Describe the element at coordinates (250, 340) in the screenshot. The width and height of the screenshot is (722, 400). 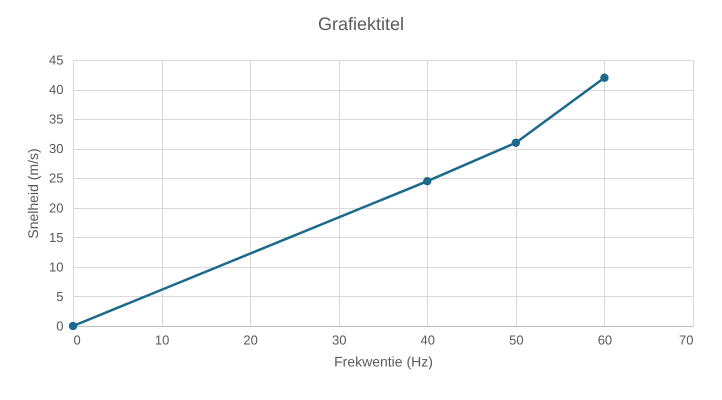
I see `x-tick-label: 20` at that location.